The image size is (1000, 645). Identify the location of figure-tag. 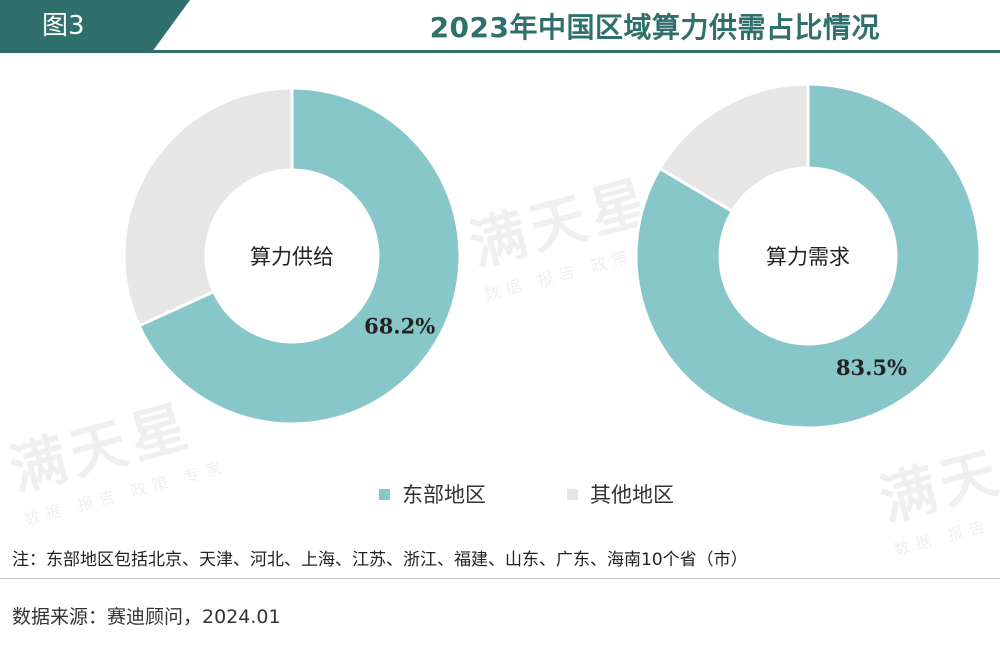
(95, 26).